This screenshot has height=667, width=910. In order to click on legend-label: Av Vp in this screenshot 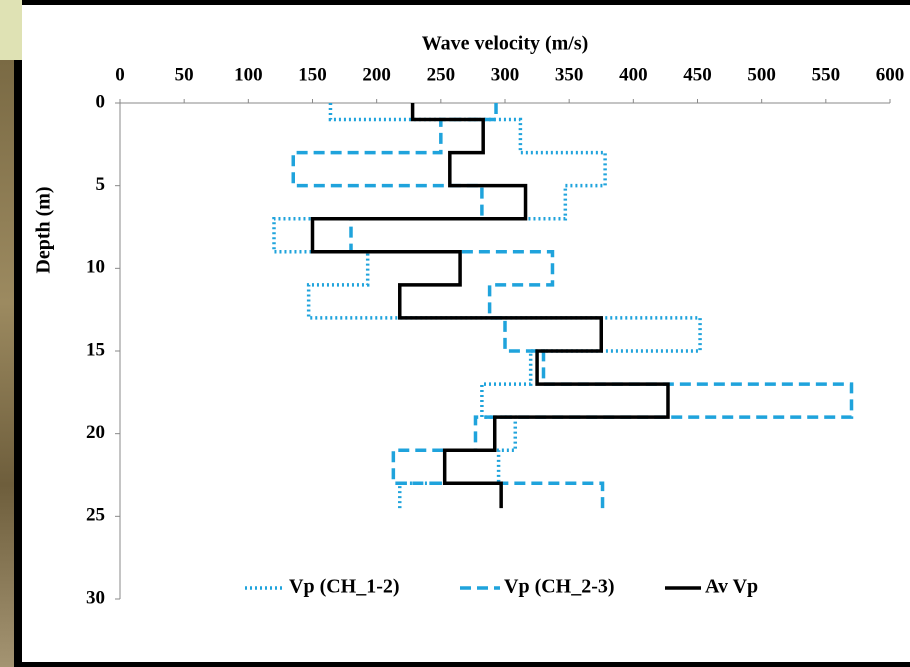, I will do `click(731, 587)`.